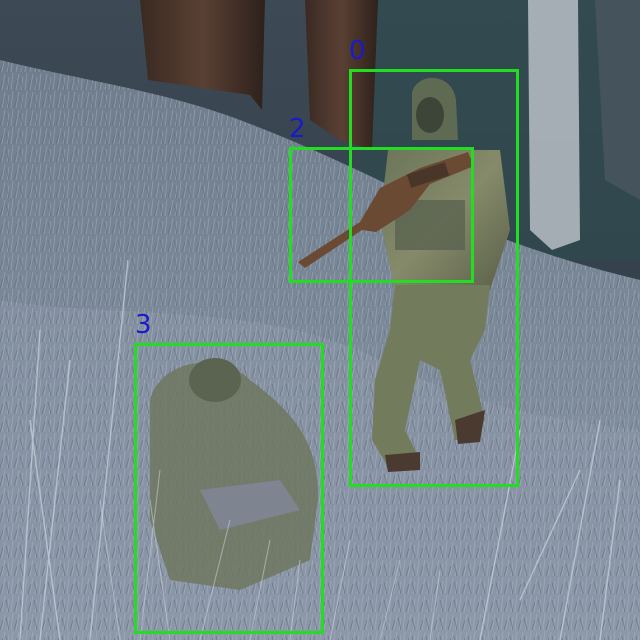 The width and height of the screenshot is (640, 640). Describe the element at coordinates (143, 325) in the screenshot. I see `detection-label-3: 3` at that location.